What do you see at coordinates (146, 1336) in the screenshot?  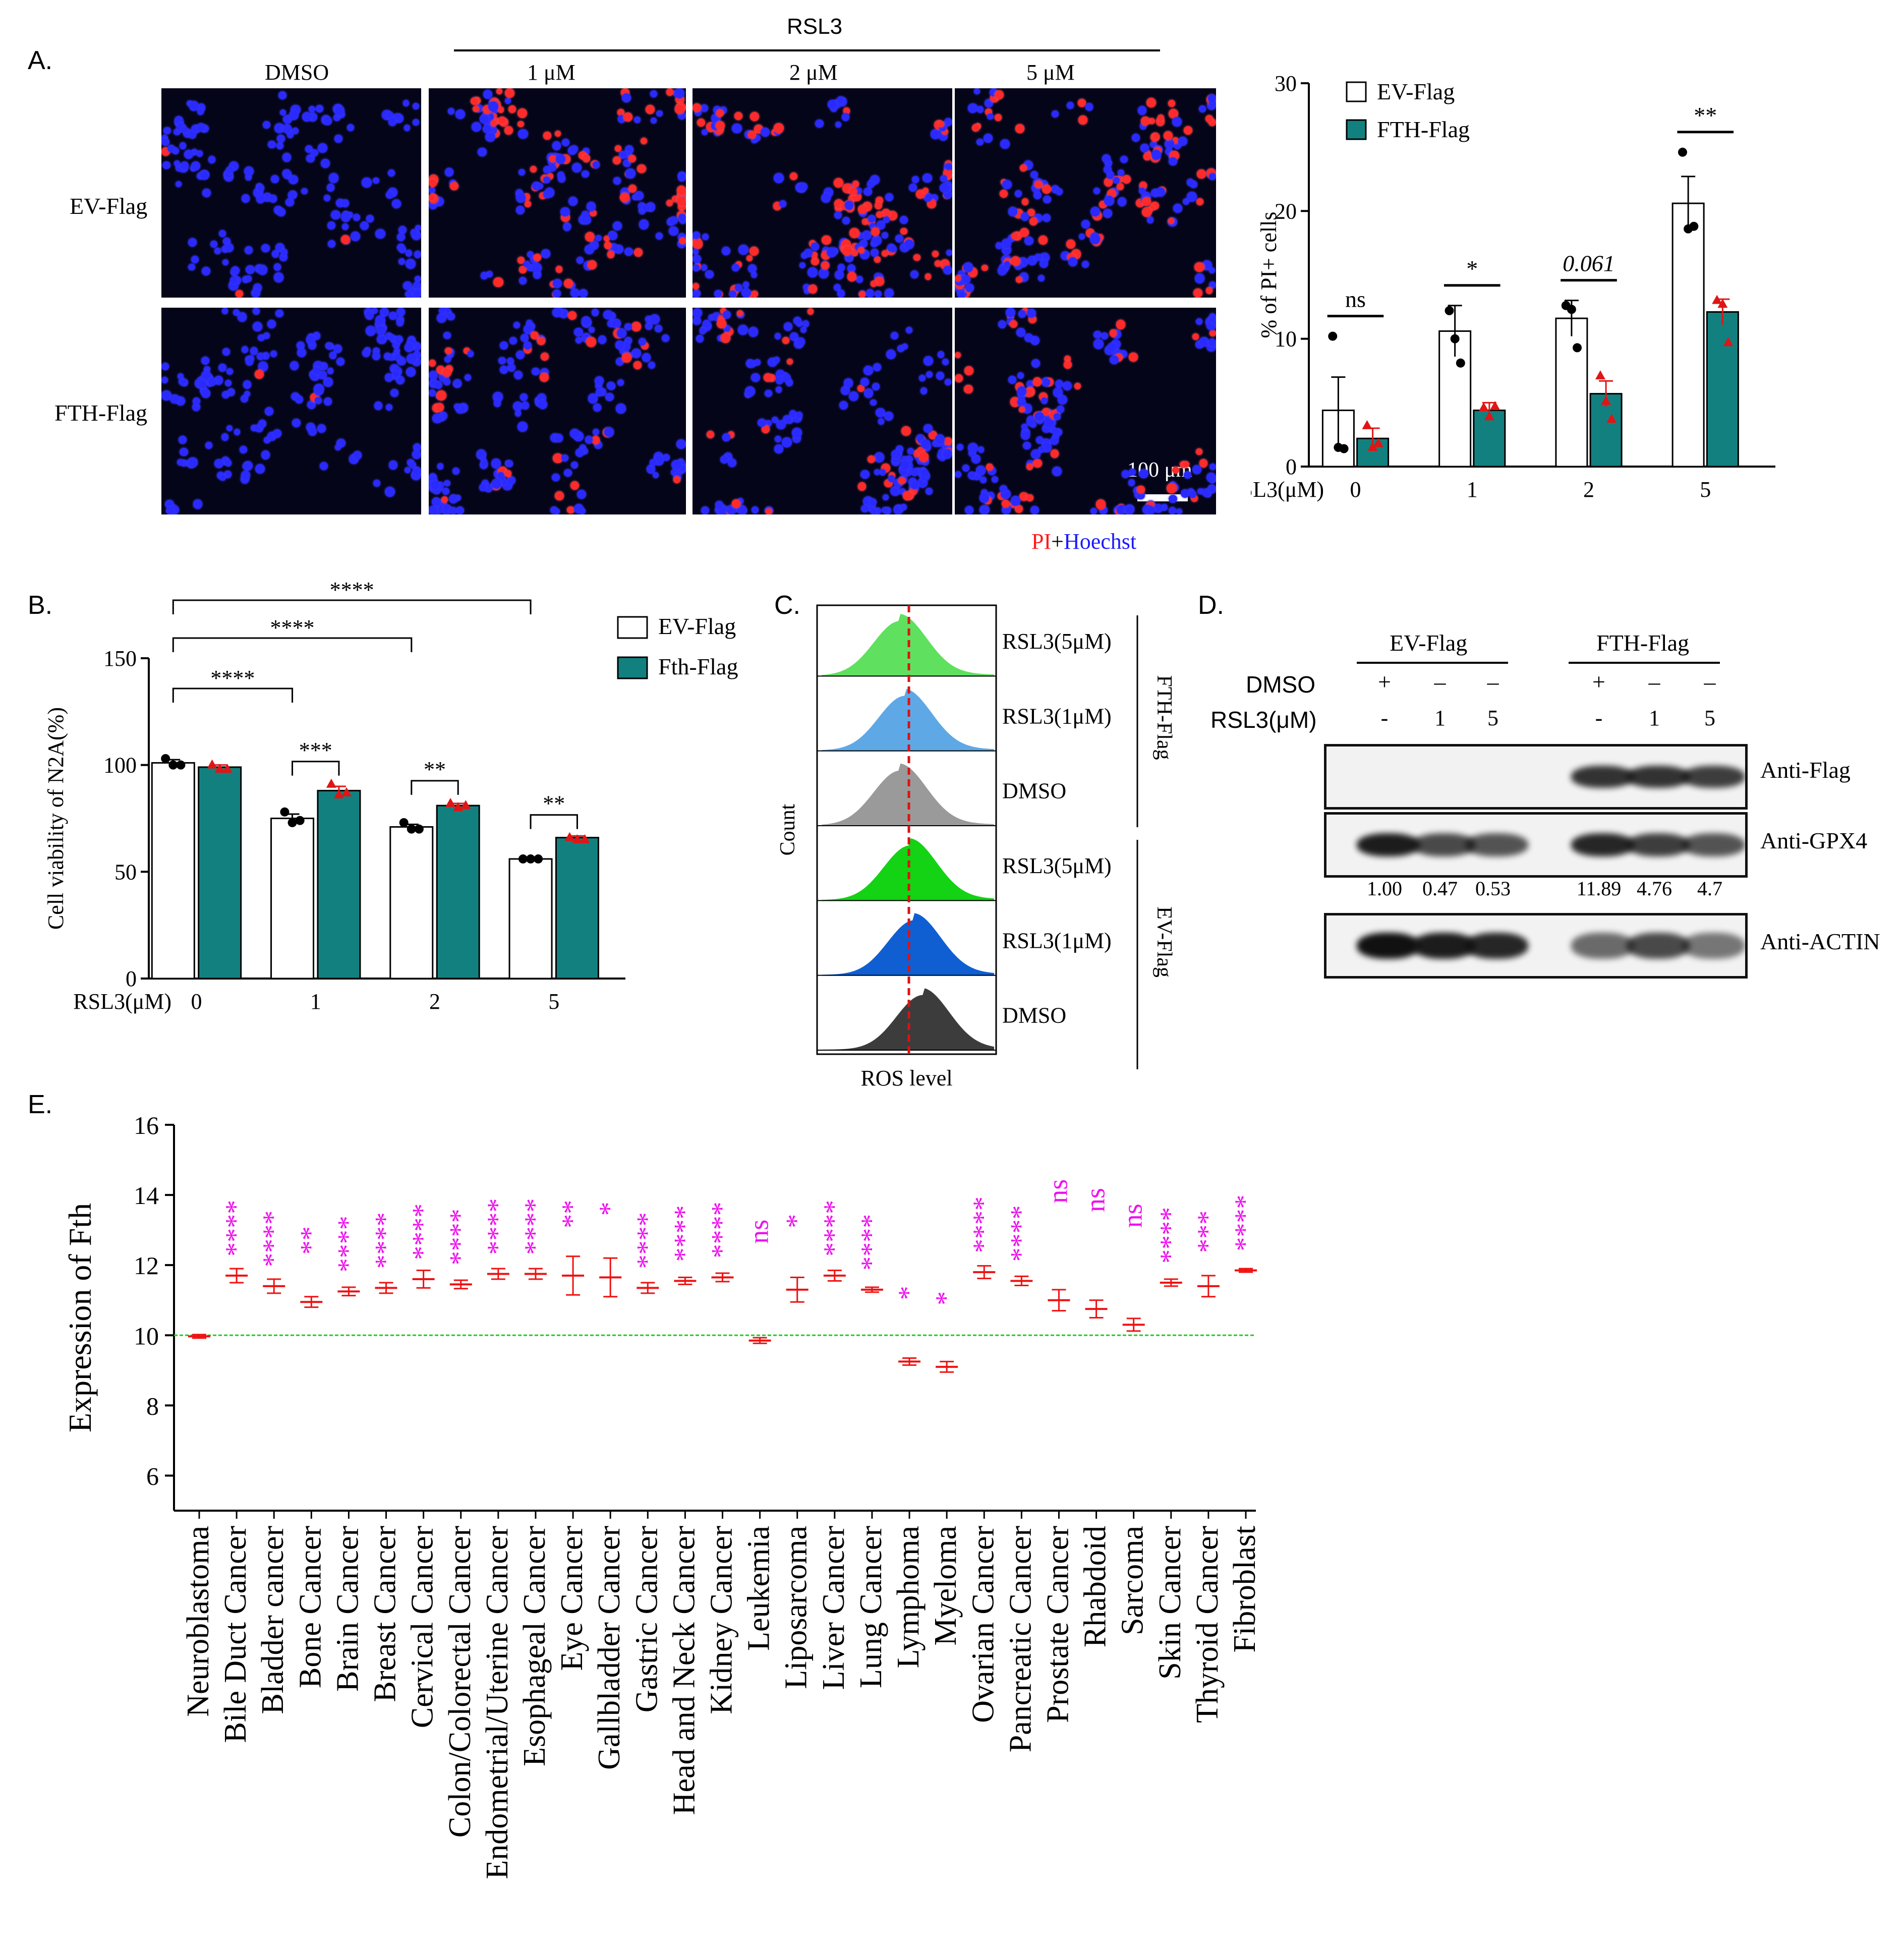 I see `y-tick-label: 10` at bounding box center [146, 1336].